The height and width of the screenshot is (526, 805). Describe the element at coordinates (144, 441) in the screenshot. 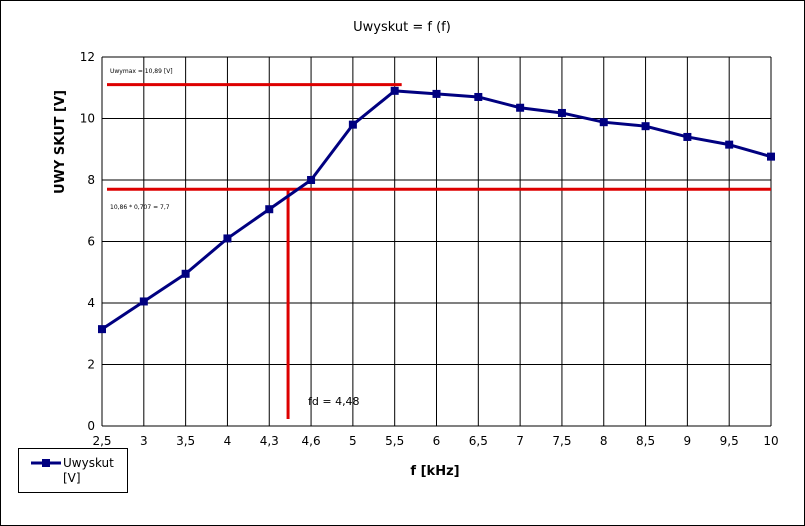

I see `x-tick-label: 3` at that location.